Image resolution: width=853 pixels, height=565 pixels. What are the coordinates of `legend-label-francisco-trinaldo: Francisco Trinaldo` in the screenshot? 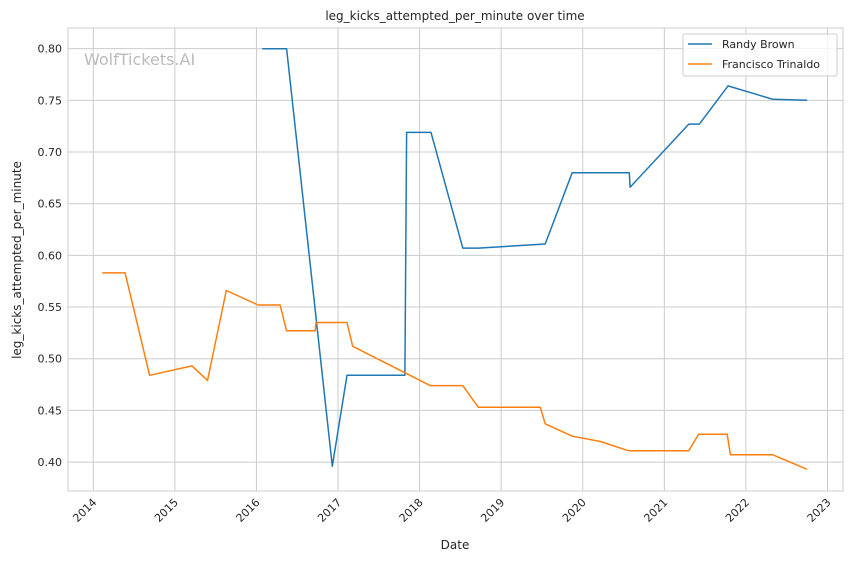 It's located at (771, 64).